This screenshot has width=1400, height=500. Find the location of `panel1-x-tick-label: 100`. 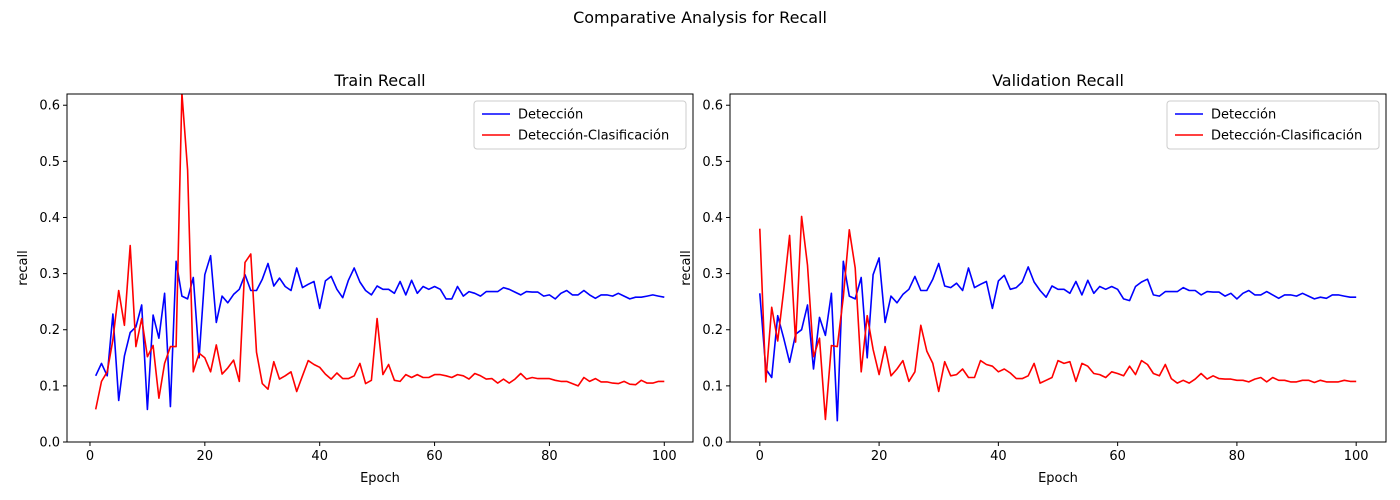

panel1-x-tick-label: 100 is located at coordinates (664, 456).